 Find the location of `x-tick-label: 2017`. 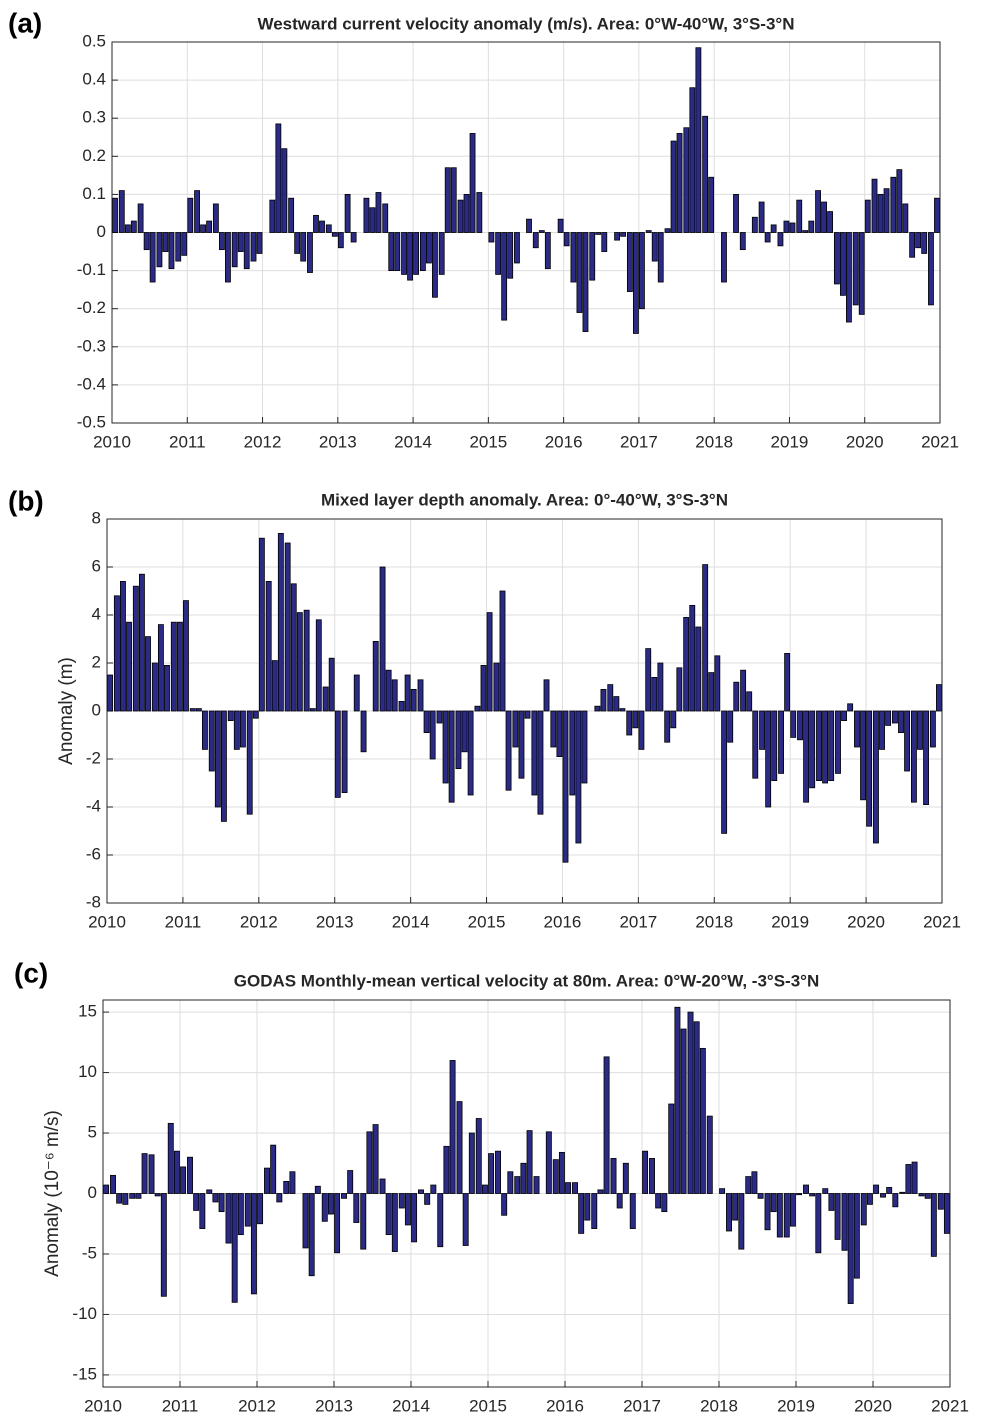

x-tick-label: 2017 is located at coordinates (638, 921).